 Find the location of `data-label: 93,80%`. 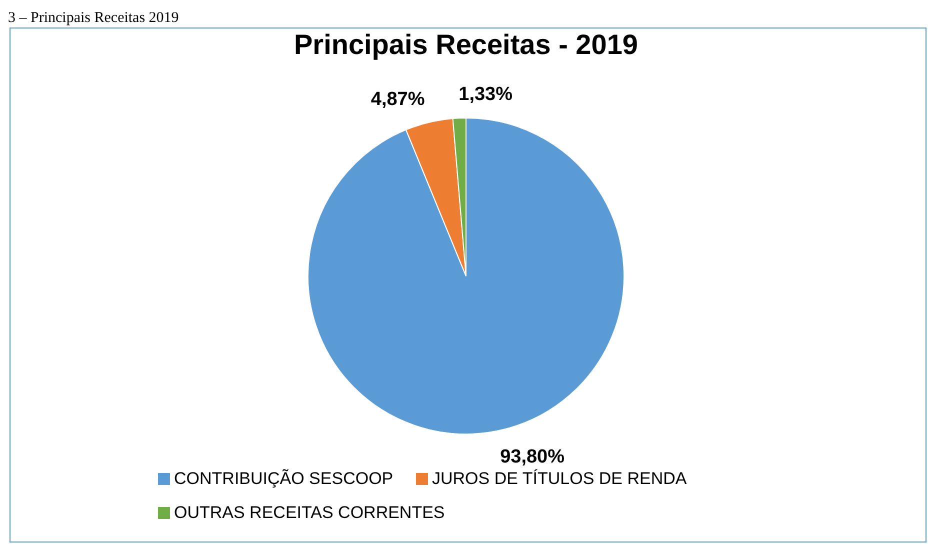

data-label: 93,80% is located at coordinates (532, 457).